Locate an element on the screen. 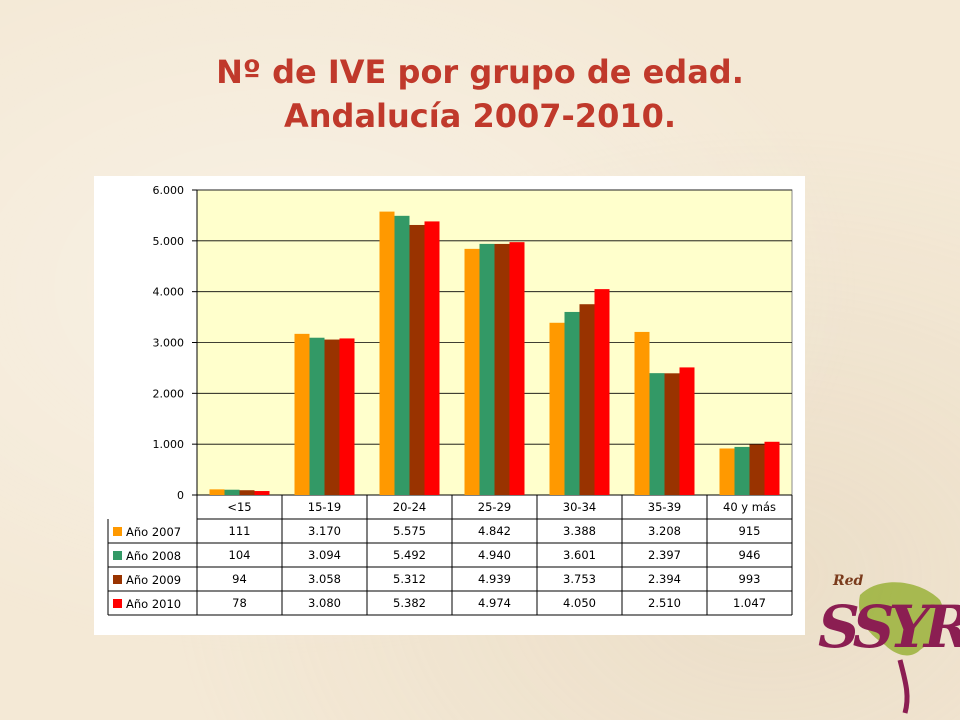 The height and width of the screenshot is (720, 960). x-tick-label: 30-34 is located at coordinates (579, 507).